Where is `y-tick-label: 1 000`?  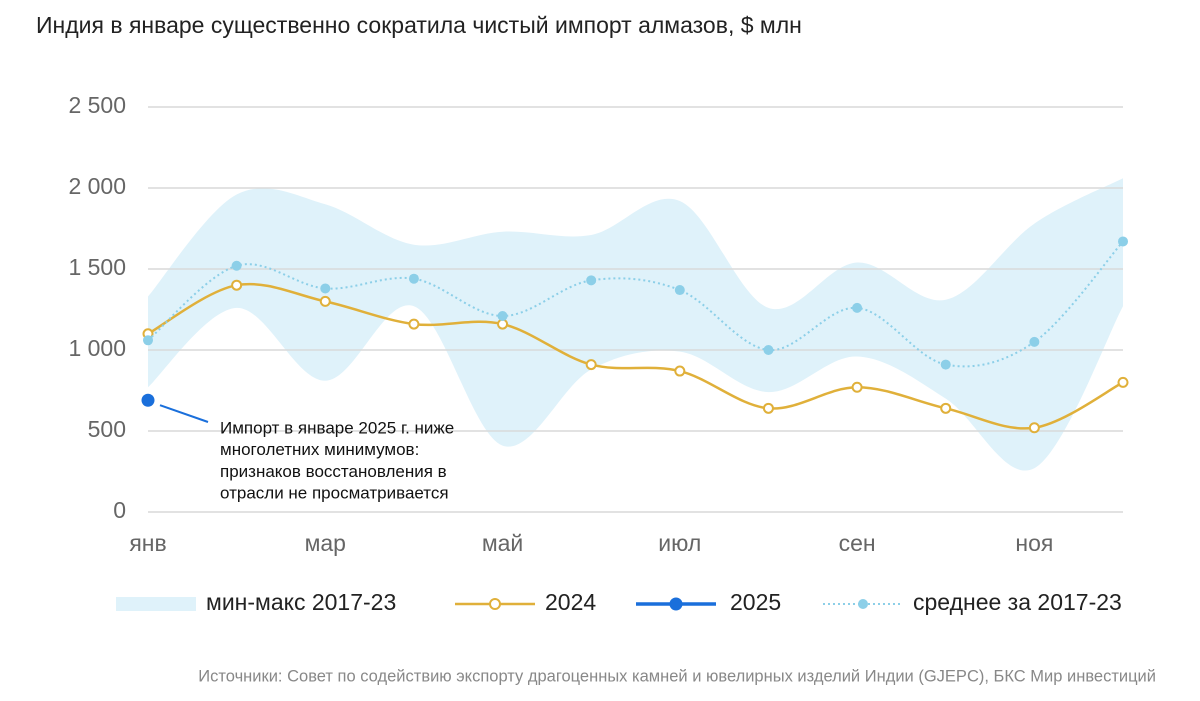 y-tick-label: 1 000 is located at coordinates (97, 348).